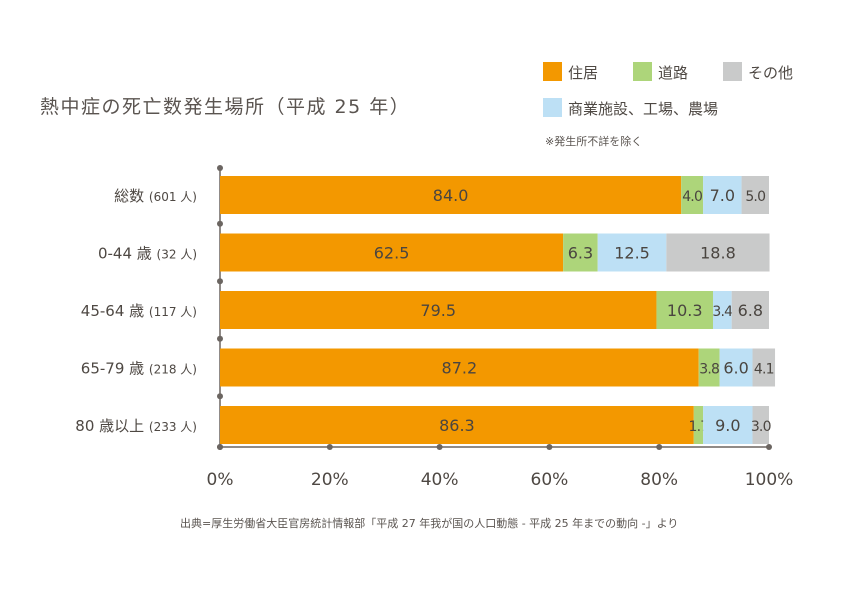 Image resolution: width=842 pixels, height=595 pixels. What do you see at coordinates (177, 255) in the screenshot?
I see `category-count: (32 人)` at bounding box center [177, 255].